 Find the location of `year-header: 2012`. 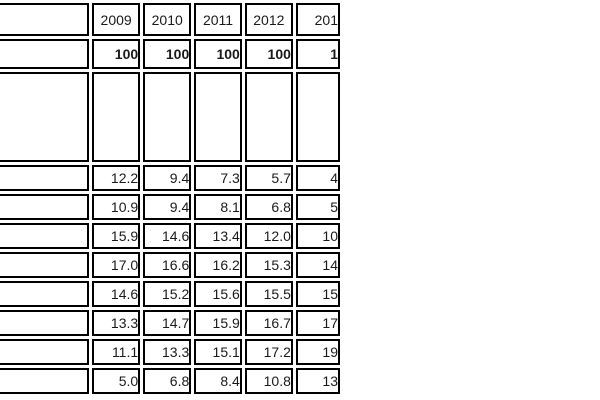

year-header: 2012 is located at coordinates (268, 19).